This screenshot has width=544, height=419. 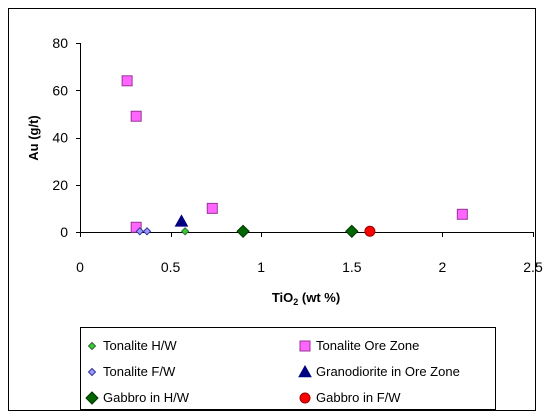 What do you see at coordinates (367, 345) in the screenshot?
I see `legend-label: Tonalite Ore Zone` at bounding box center [367, 345].